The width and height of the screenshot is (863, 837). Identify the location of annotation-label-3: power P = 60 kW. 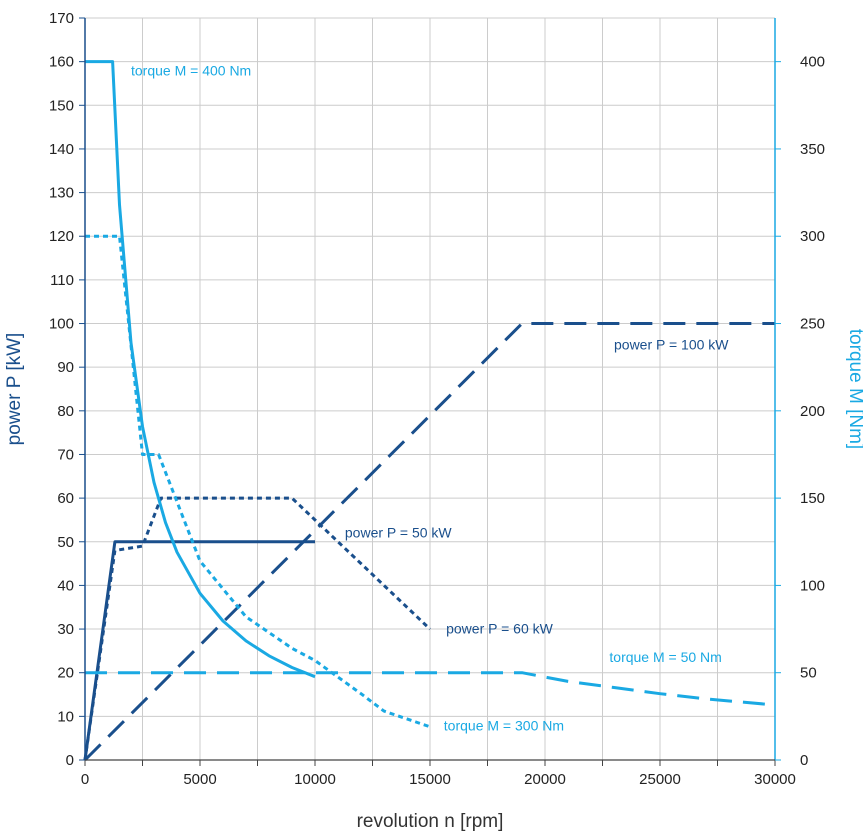
(500, 628).